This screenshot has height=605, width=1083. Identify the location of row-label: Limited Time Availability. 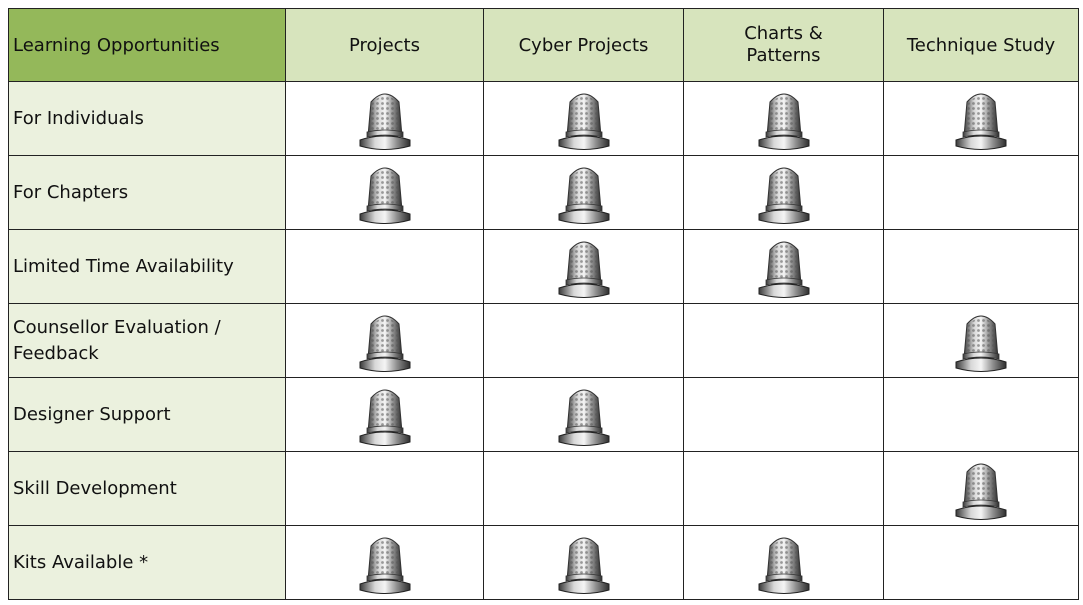
(147, 266).